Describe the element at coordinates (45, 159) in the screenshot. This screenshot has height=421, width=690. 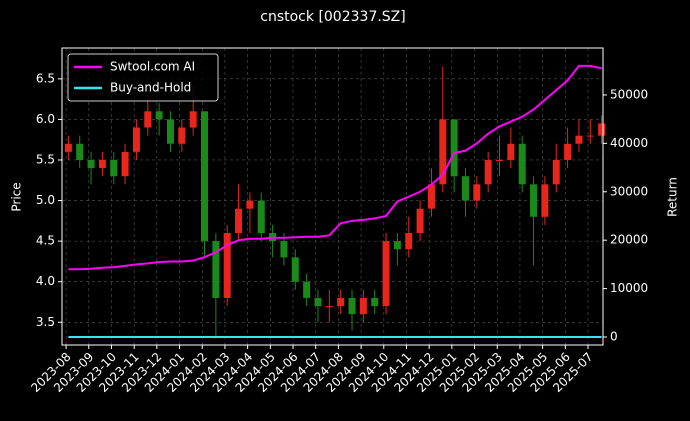
I see `y-tick-label: 5.5` at that location.